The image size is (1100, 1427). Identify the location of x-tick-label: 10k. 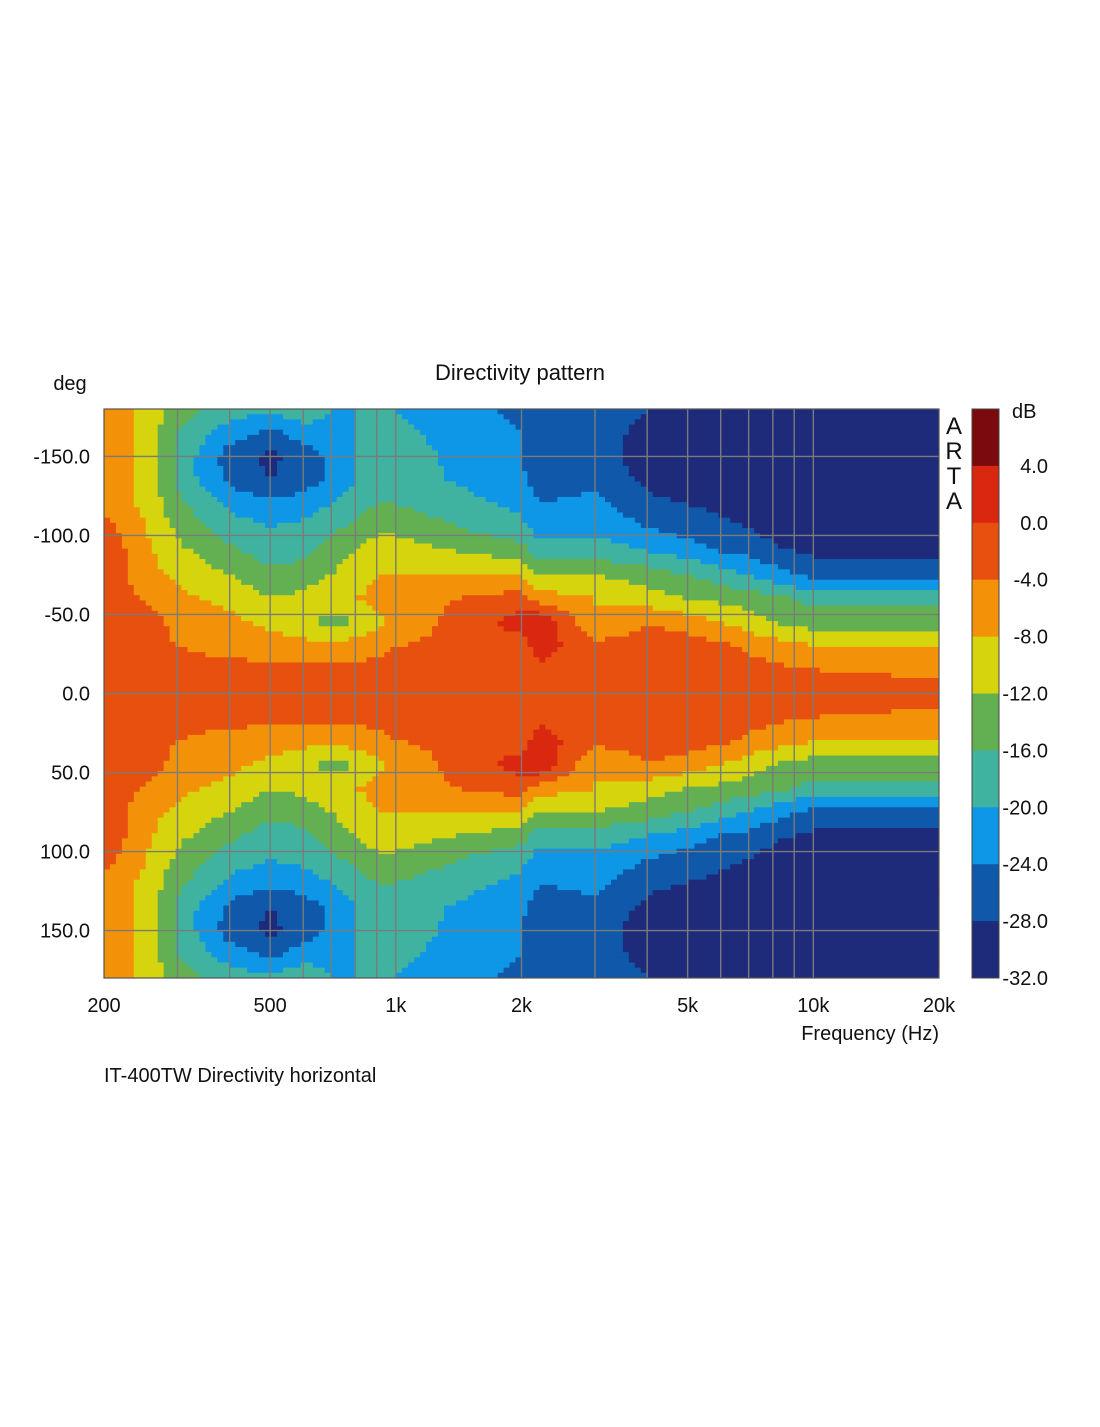
(813, 1006).